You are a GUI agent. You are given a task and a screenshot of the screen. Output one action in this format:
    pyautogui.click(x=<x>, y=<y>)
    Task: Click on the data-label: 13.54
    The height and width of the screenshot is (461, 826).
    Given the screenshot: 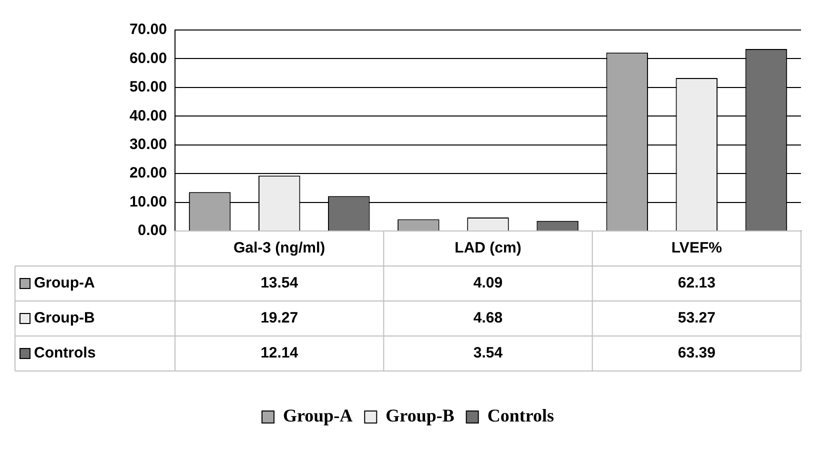 What is the action you would take?
    pyautogui.click(x=279, y=283)
    